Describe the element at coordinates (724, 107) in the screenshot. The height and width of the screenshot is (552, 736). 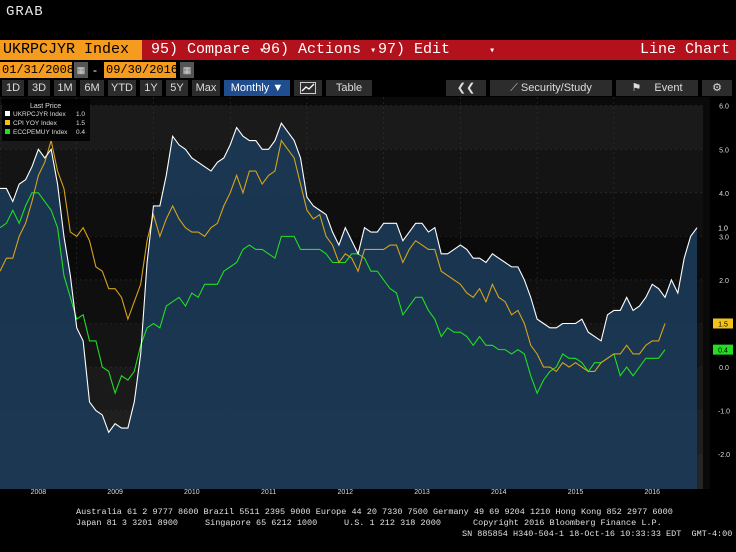
I see `y-tick-label: 6.0` at that location.